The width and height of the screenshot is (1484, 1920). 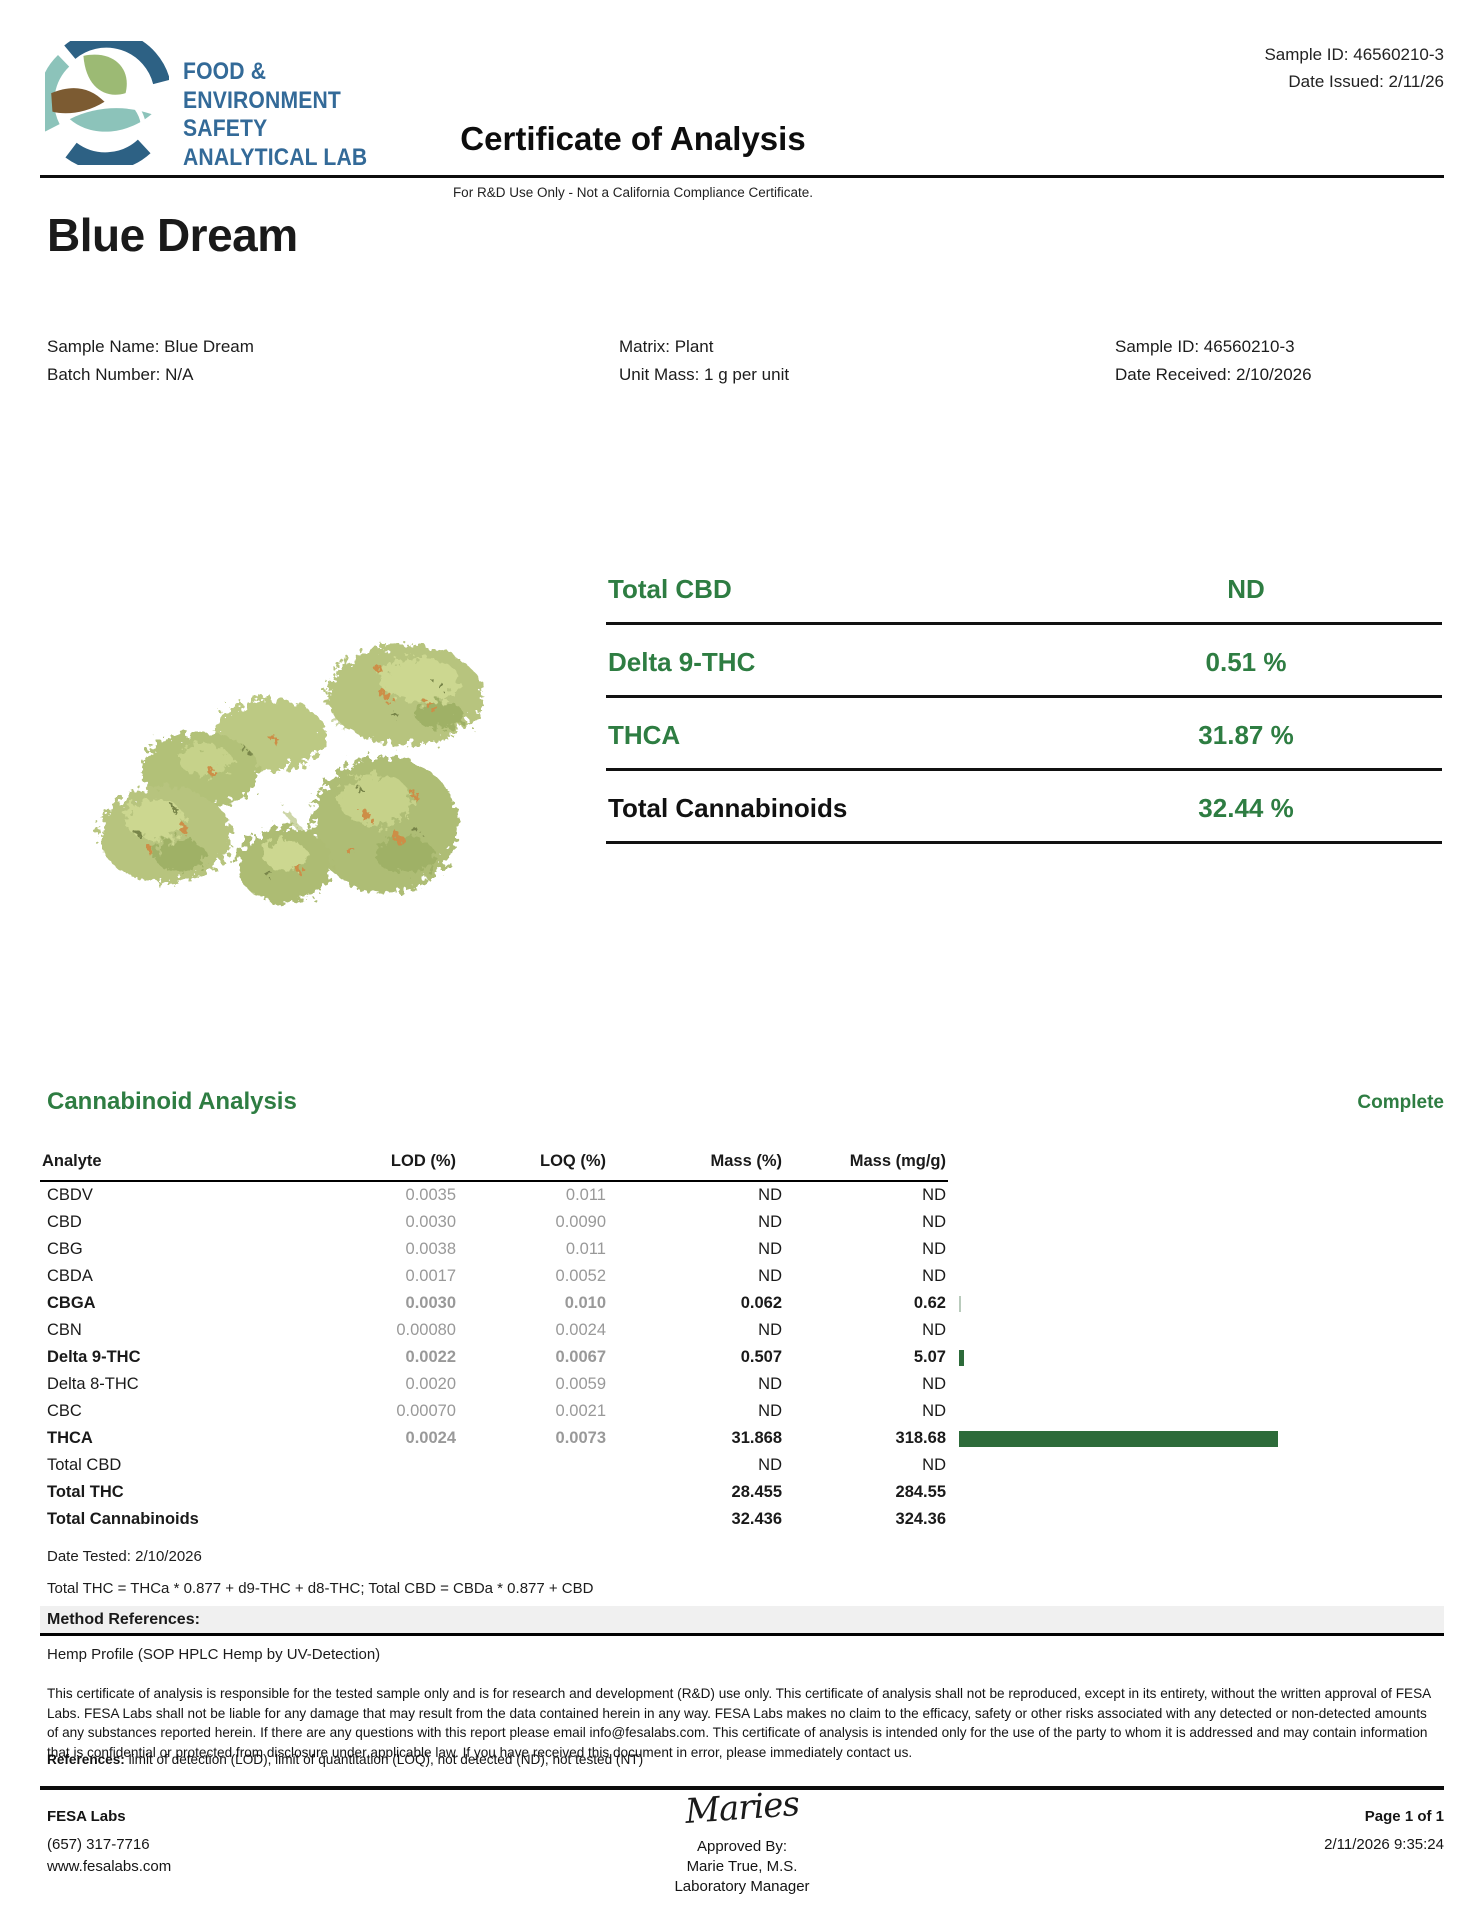 What do you see at coordinates (644, 735) in the screenshot?
I see `summary-label: THCA` at bounding box center [644, 735].